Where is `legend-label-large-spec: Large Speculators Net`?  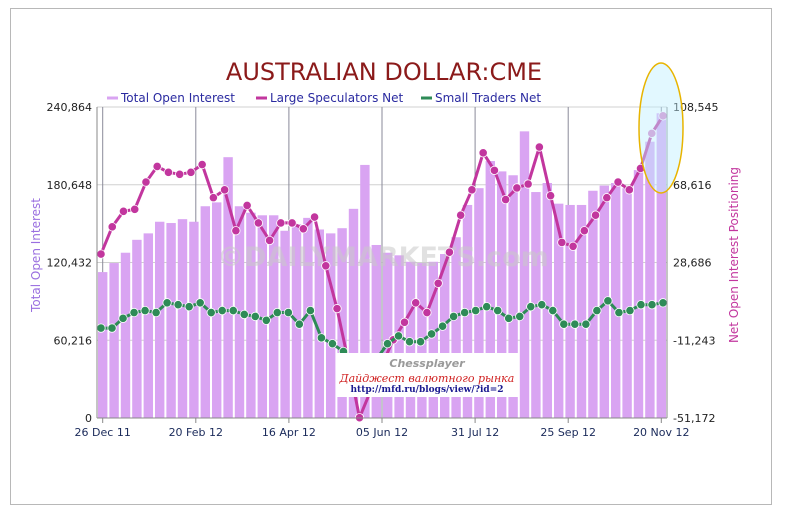 legend-label-large-spec: Large Speculators Net is located at coordinates (336, 98).